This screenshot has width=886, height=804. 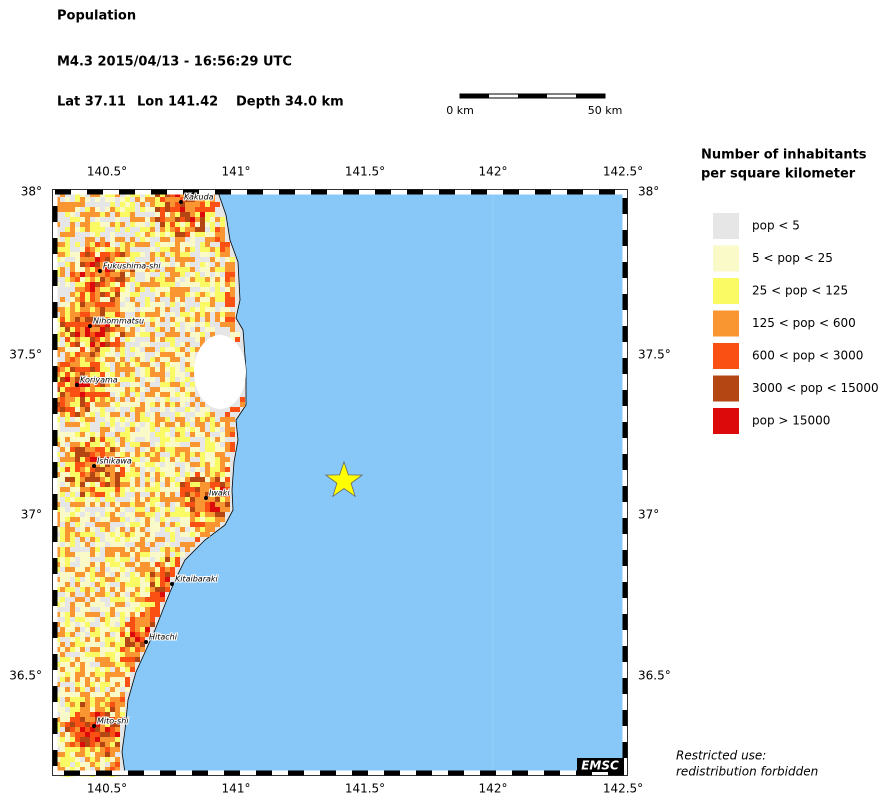 I want to click on city-dot, so click(x=90, y=326).